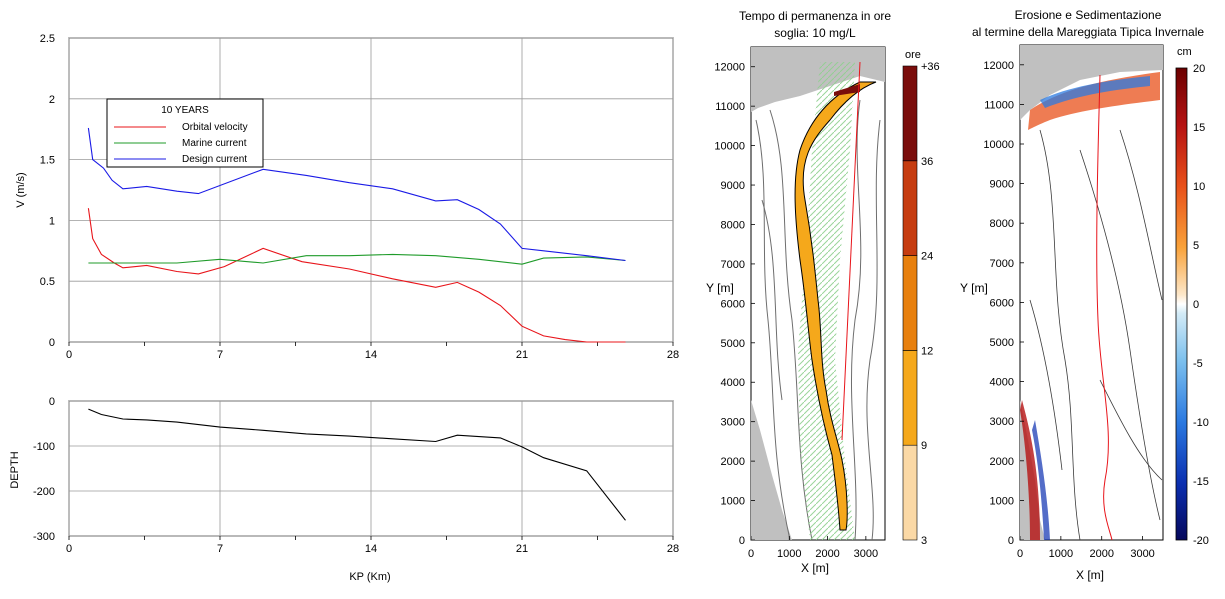 The width and height of the screenshot is (1225, 599). What do you see at coordinates (847, 90) in the screenshot?
I see `map1-plume-core` at bounding box center [847, 90].